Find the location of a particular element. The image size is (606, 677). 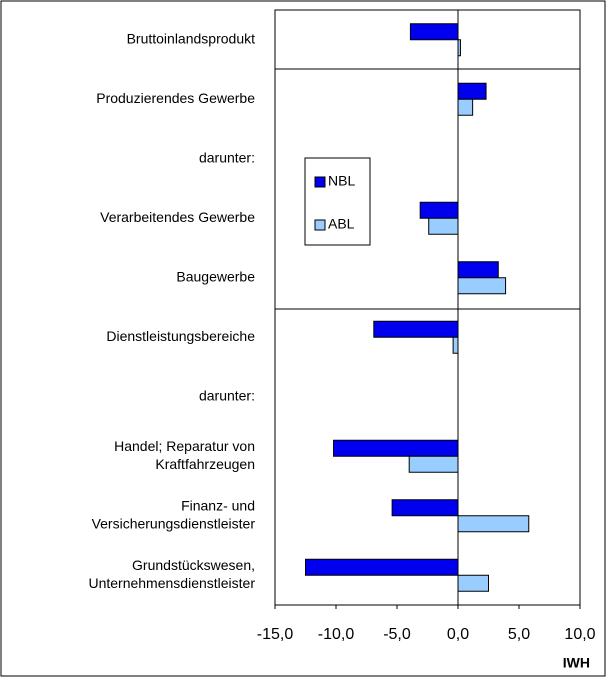

y-tick-label: Handel; Reparatur von is located at coordinates (184, 446).